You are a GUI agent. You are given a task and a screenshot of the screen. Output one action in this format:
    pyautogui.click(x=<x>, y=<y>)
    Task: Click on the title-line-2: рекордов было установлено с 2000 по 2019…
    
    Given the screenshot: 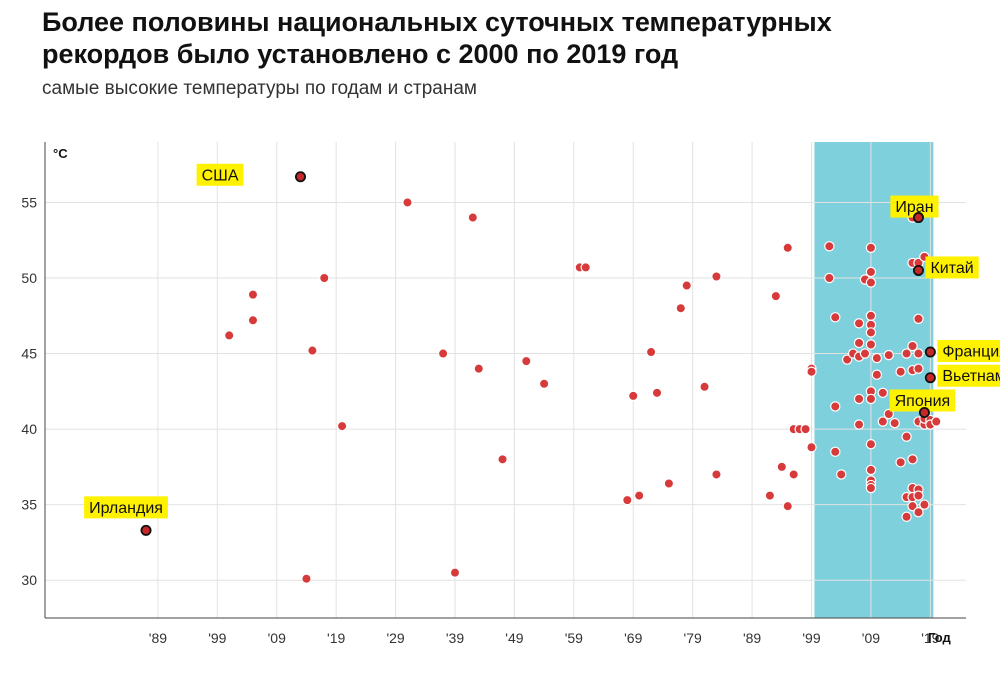 What is the action you would take?
    pyautogui.click(x=360, y=54)
    